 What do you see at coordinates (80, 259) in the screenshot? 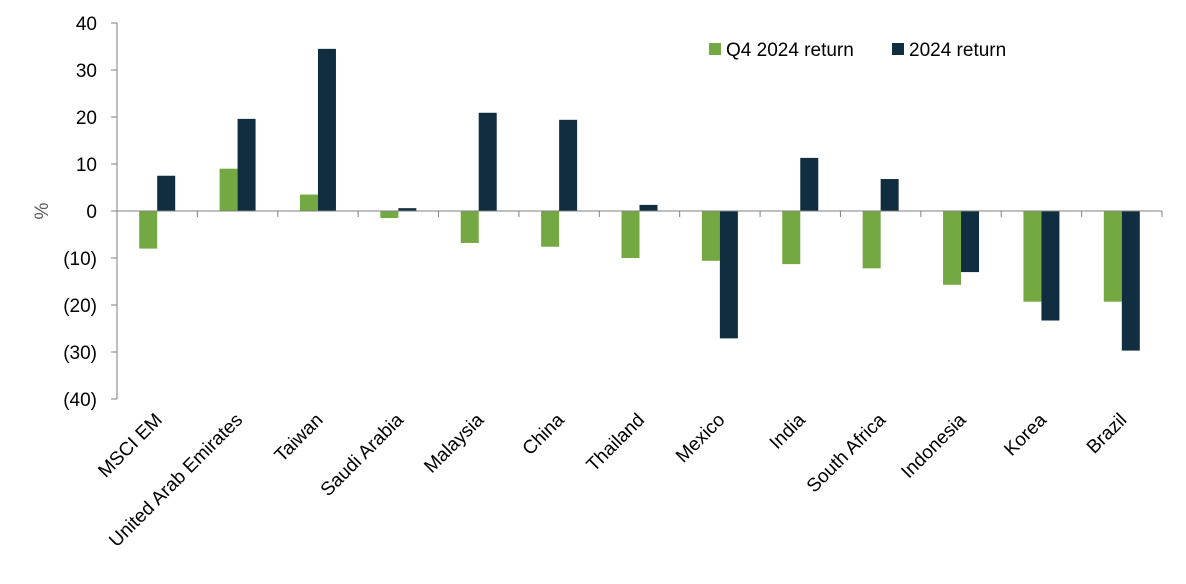
I see `y-tick-label: (10)` at bounding box center [80, 259].